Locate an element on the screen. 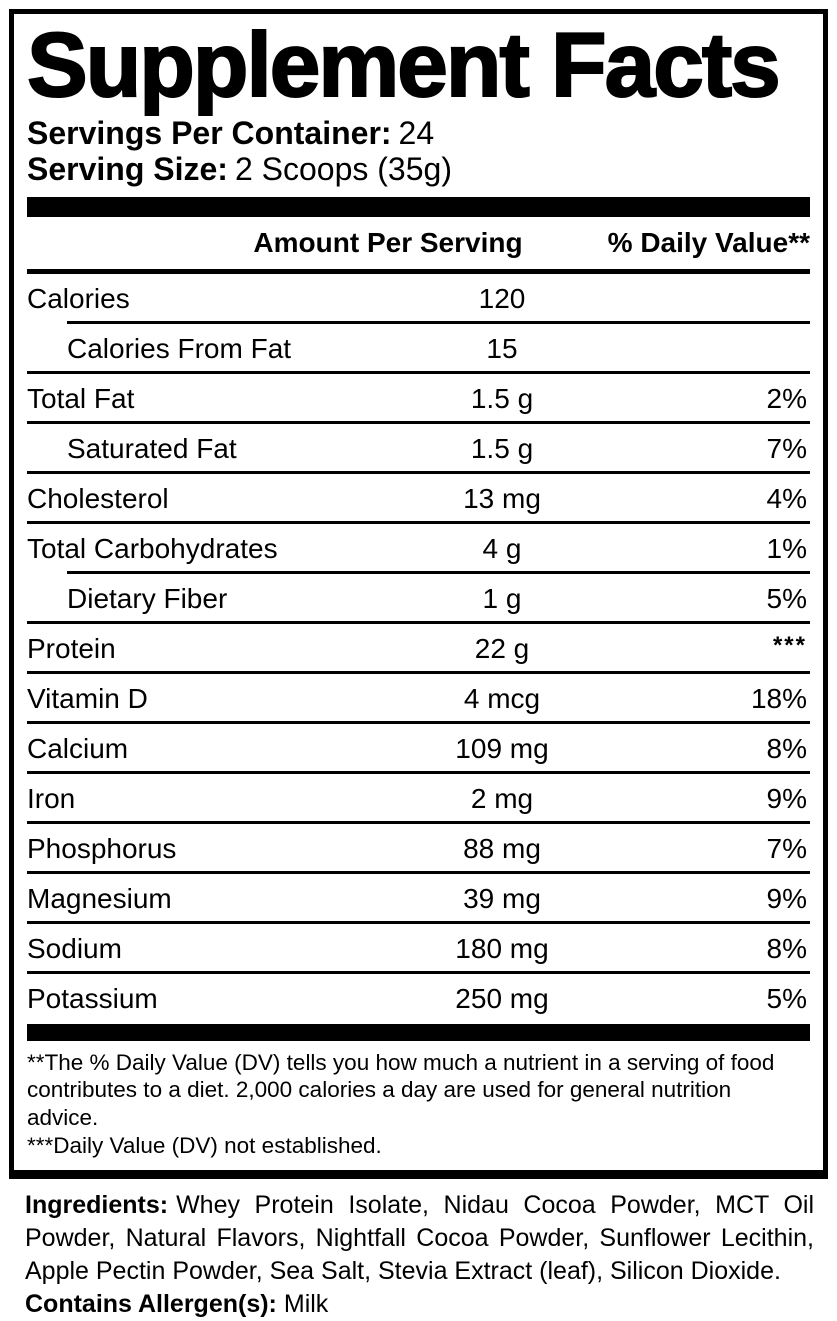 Image resolution: width=837 pixels, height=1321 pixels. column-header-amount: Amount Per Serving is located at coordinates (388, 242).